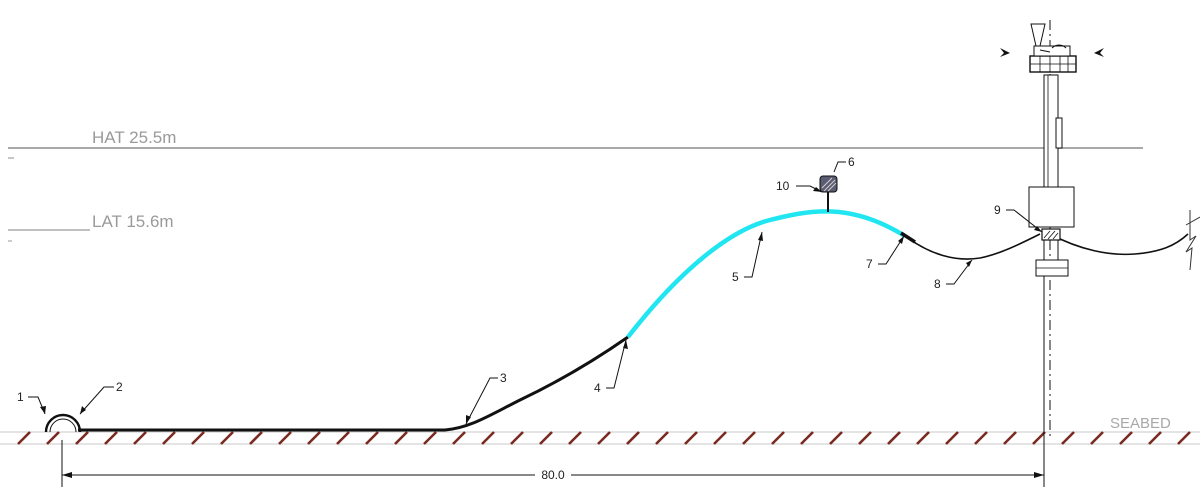 Image resolution: width=1200 pixels, height=487 pixels. Describe the element at coordinates (997, 210) in the screenshot. I see `callout-9: 9` at that location.